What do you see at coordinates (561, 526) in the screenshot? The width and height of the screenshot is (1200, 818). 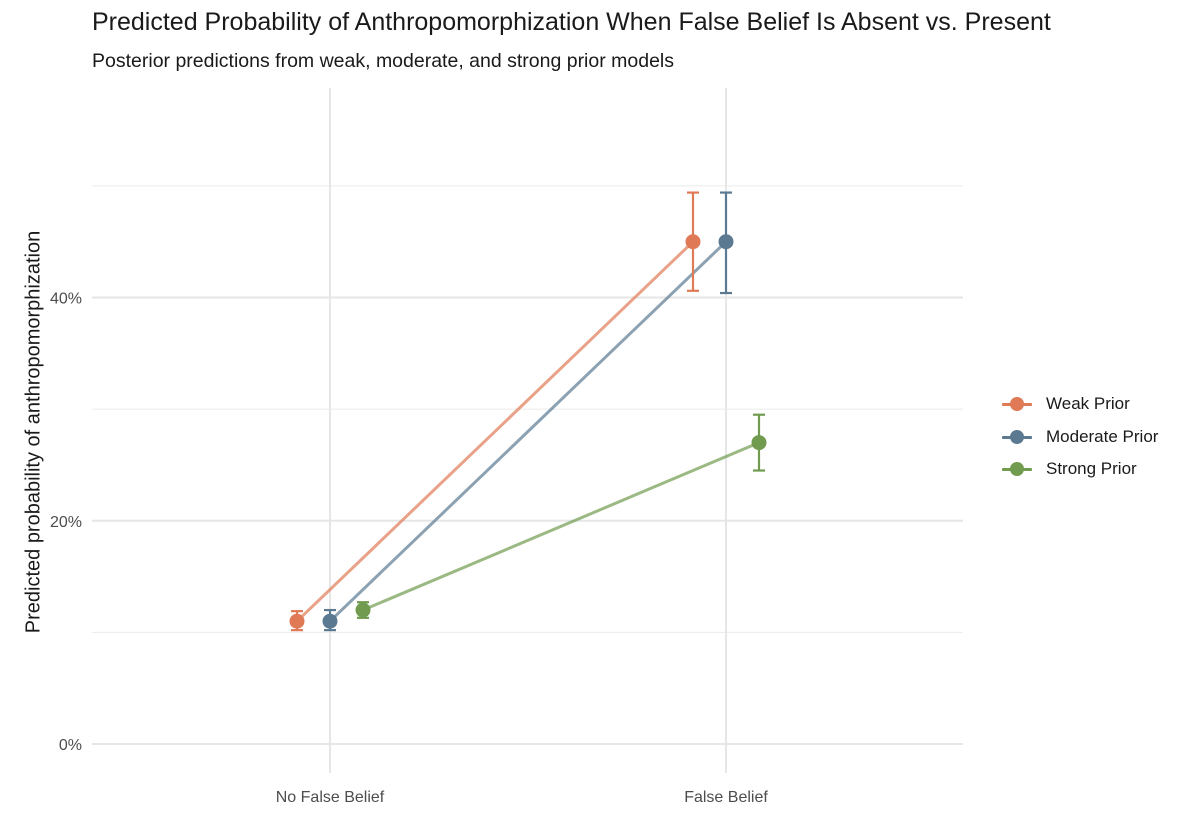 I see `series-line-strong-prior` at bounding box center [561, 526].